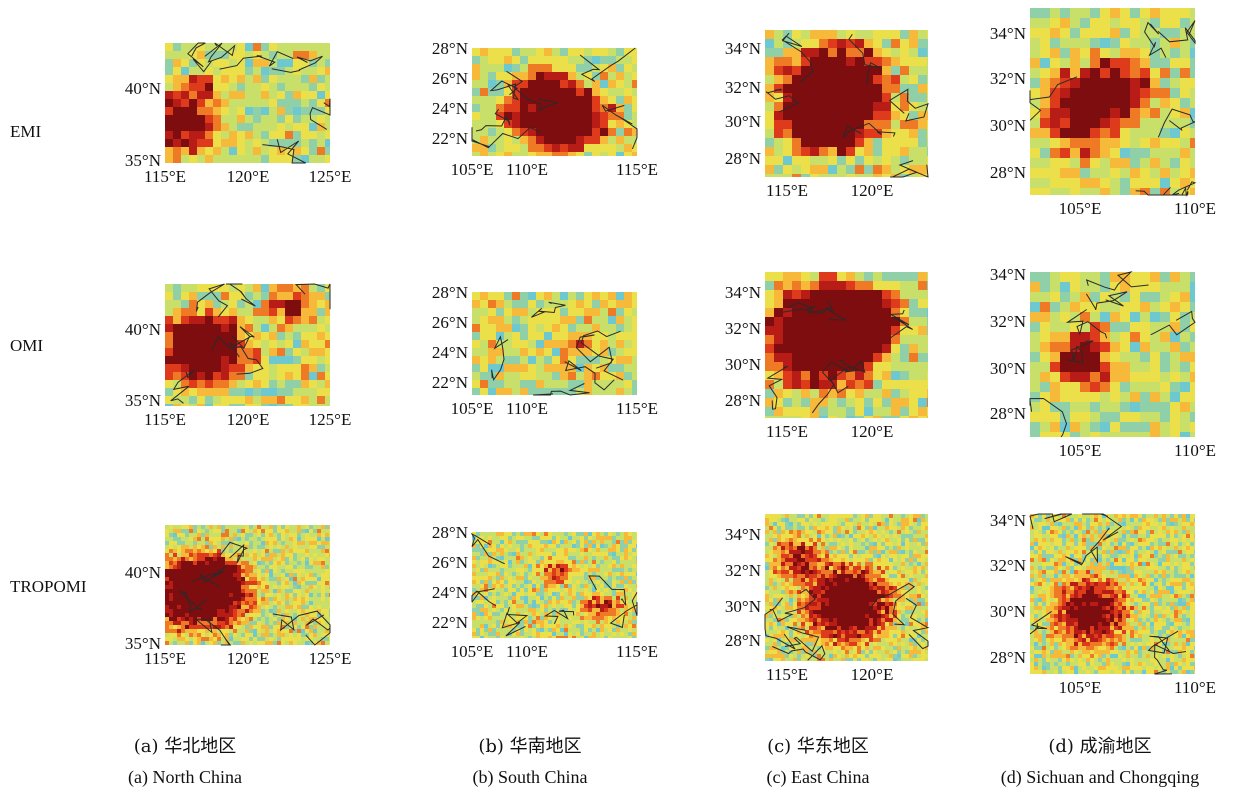 This screenshot has width=1239, height=799. What do you see at coordinates (185, 762) in the screenshot?
I see `caption-north-china: (a) 华北地区 (a) North China` at bounding box center [185, 762].